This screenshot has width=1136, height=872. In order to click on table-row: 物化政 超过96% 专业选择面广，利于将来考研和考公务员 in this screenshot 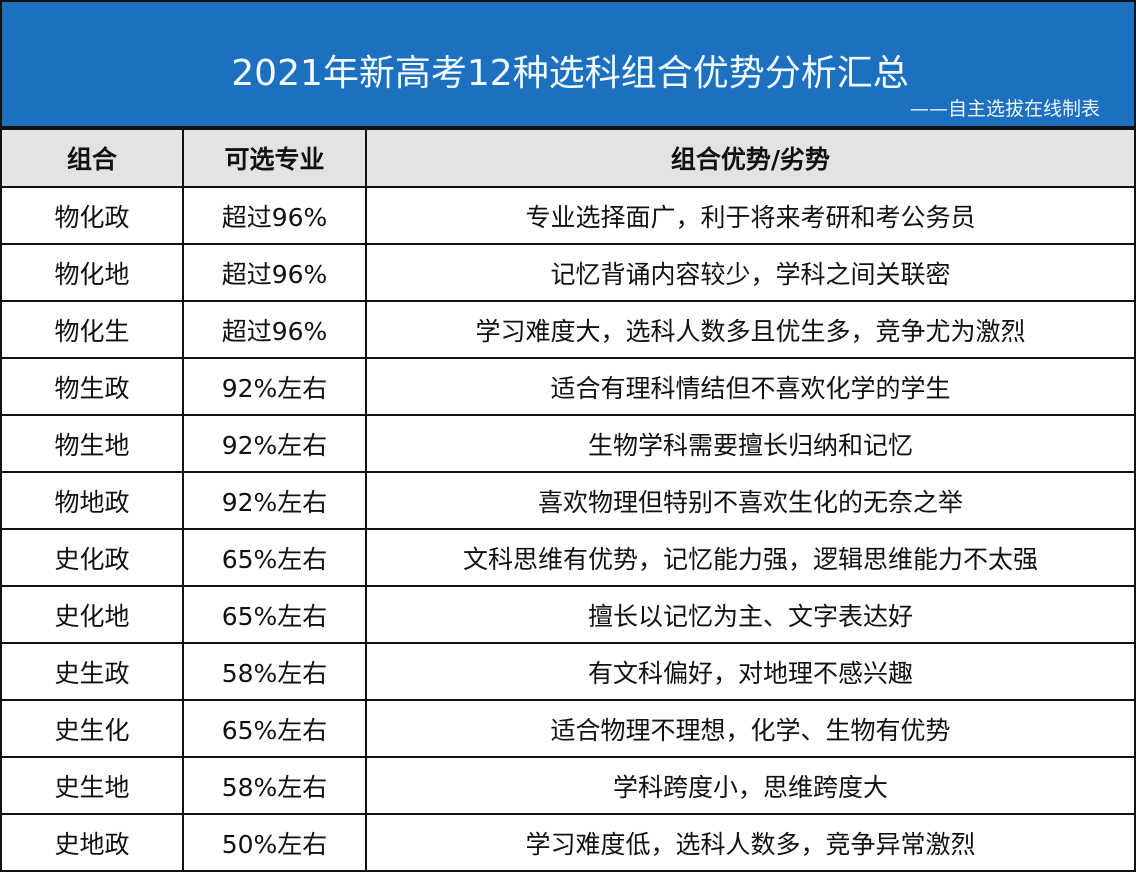, I will do `click(568, 215)`.